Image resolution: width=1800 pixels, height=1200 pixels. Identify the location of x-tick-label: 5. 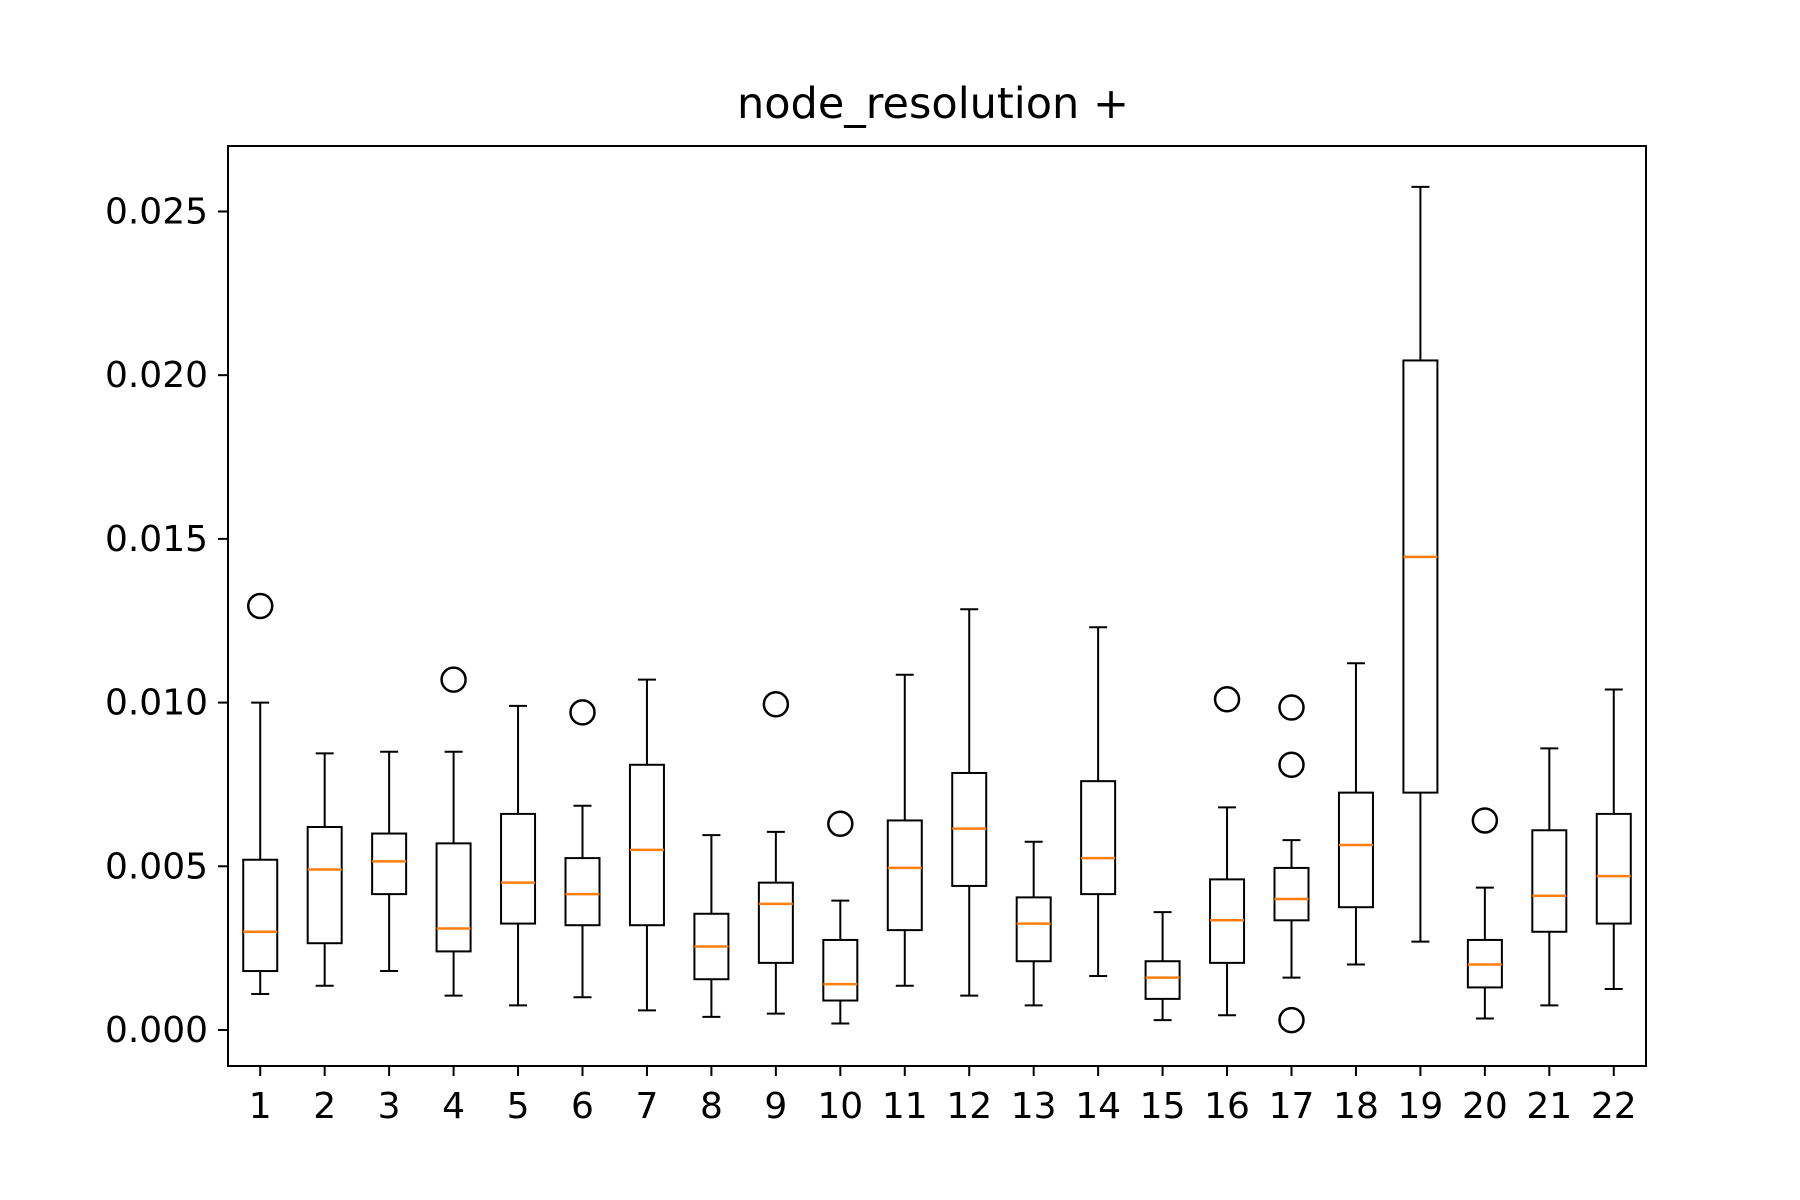
(518, 1106).